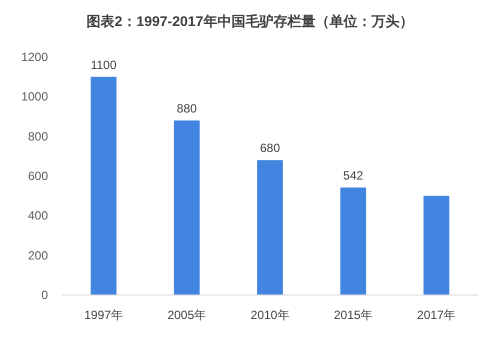  I want to click on data-label: 1100, so click(103, 65).